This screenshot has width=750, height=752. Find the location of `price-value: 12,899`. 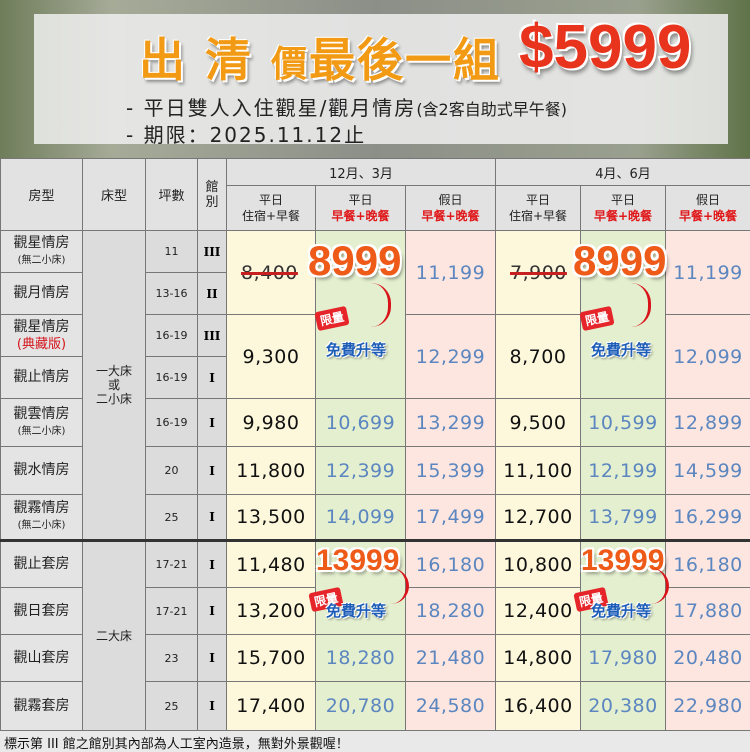

price-value: 12,899 is located at coordinates (707, 423).